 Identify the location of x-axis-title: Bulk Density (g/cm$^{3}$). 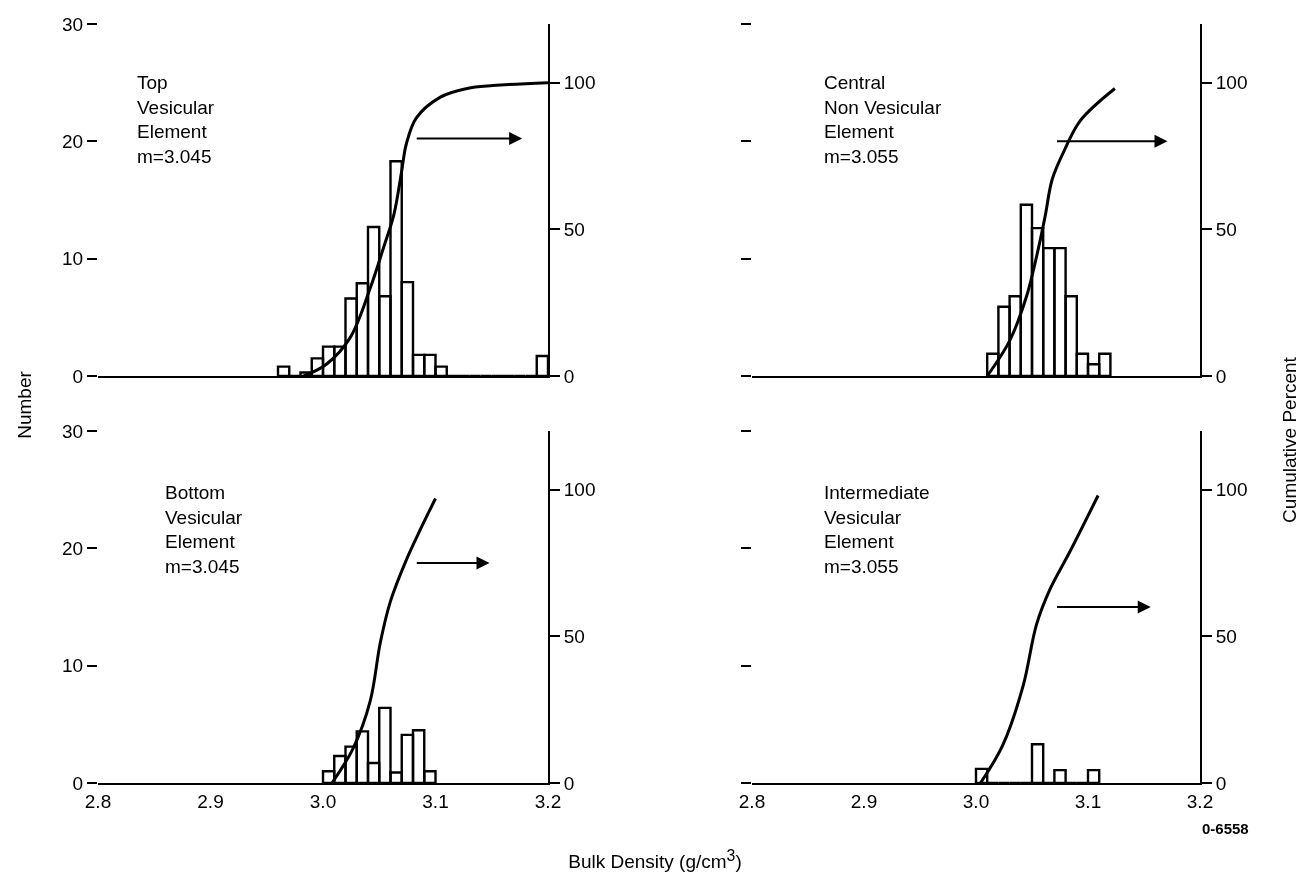
(655, 860).